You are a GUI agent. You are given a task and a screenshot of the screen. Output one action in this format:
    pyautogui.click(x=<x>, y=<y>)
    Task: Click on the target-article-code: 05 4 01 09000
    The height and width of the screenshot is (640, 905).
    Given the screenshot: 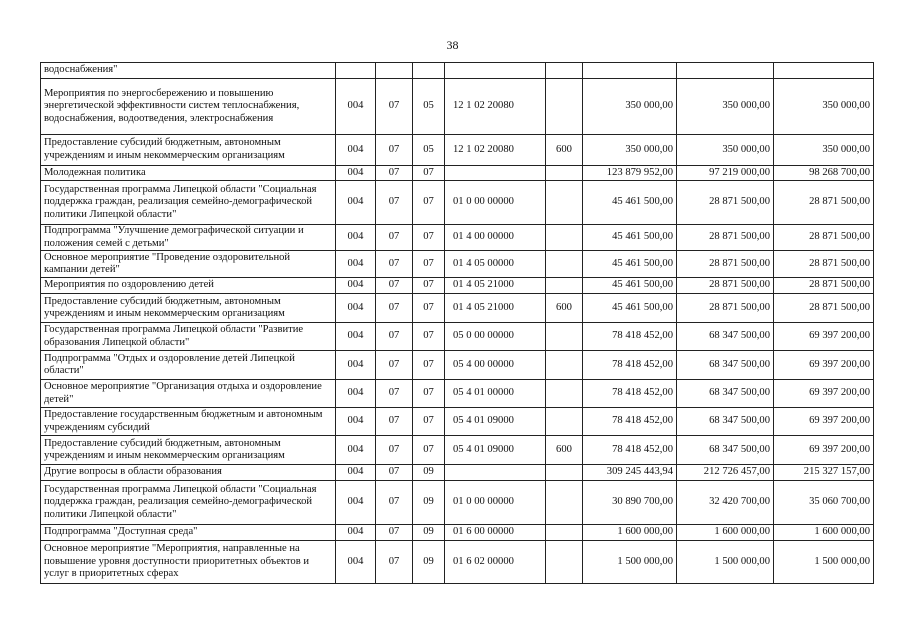 What is the action you would take?
    pyautogui.click(x=495, y=422)
    